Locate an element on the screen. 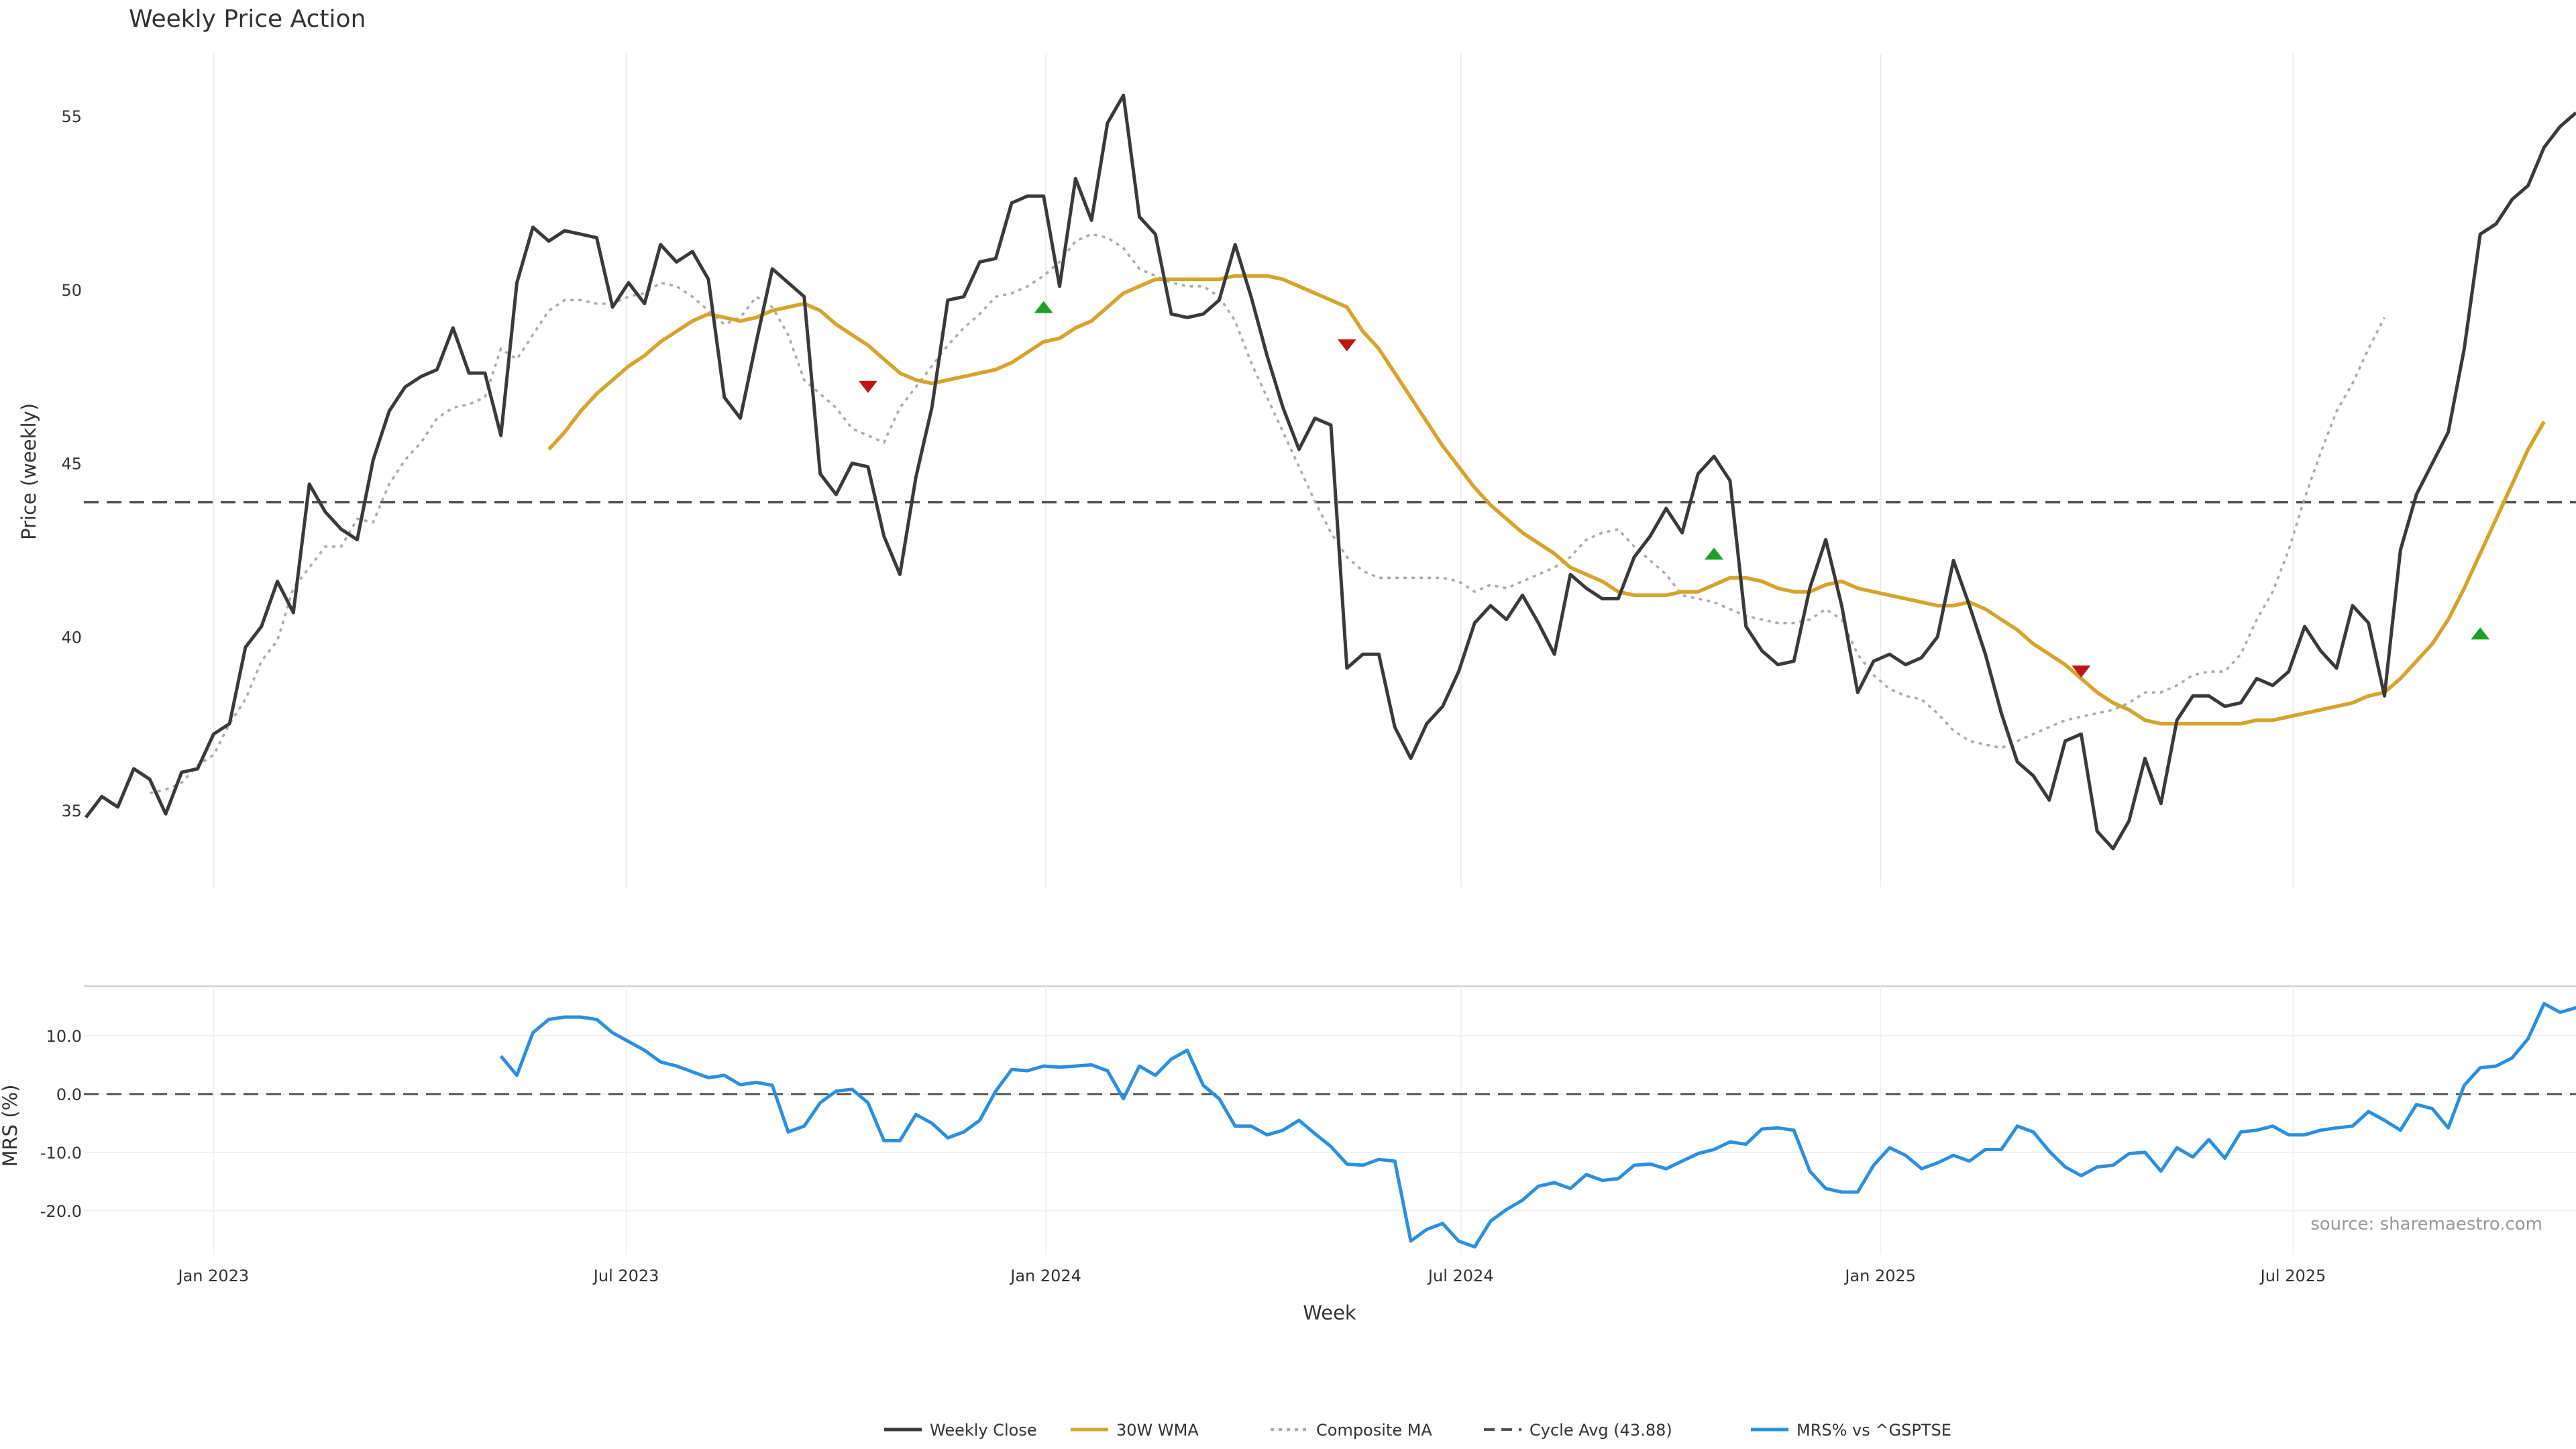 This screenshot has height=1449, width=2576. price-y-tick-label: 50 is located at coordinates (71, 290).